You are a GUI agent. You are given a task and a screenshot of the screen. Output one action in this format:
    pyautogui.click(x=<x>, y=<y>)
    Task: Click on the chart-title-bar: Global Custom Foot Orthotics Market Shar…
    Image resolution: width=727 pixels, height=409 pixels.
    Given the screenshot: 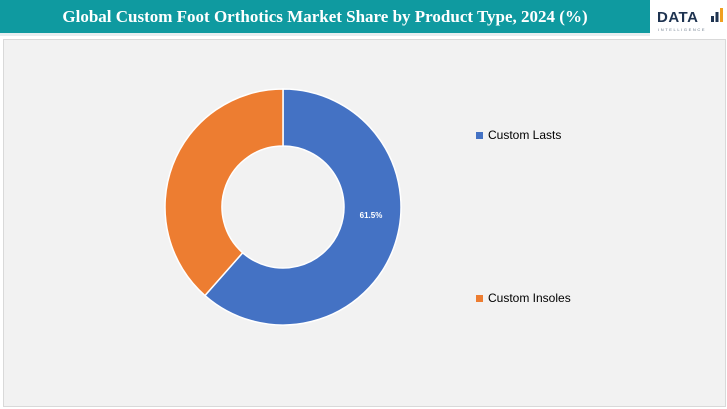 What is the action you would take?
    pyautogui.click(x=325, y=16)
    